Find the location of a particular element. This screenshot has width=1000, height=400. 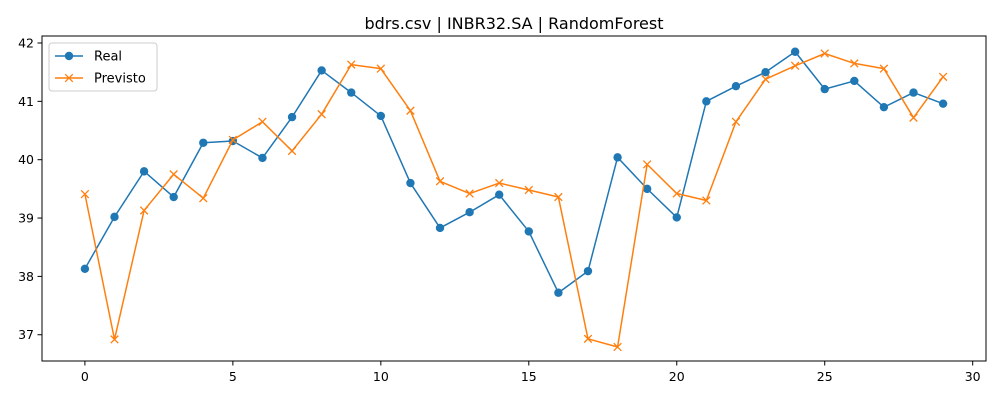

x-tick-label: 25 is located at coordinates (825, 376).